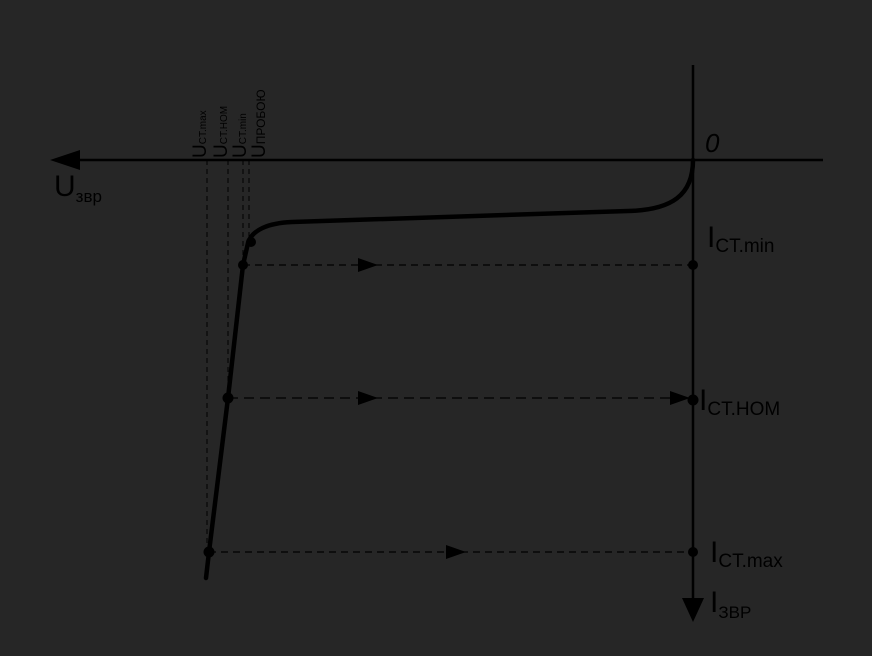  I want to click on i-ct-hom-label-sub: CT.HOM, so click(743, 409).